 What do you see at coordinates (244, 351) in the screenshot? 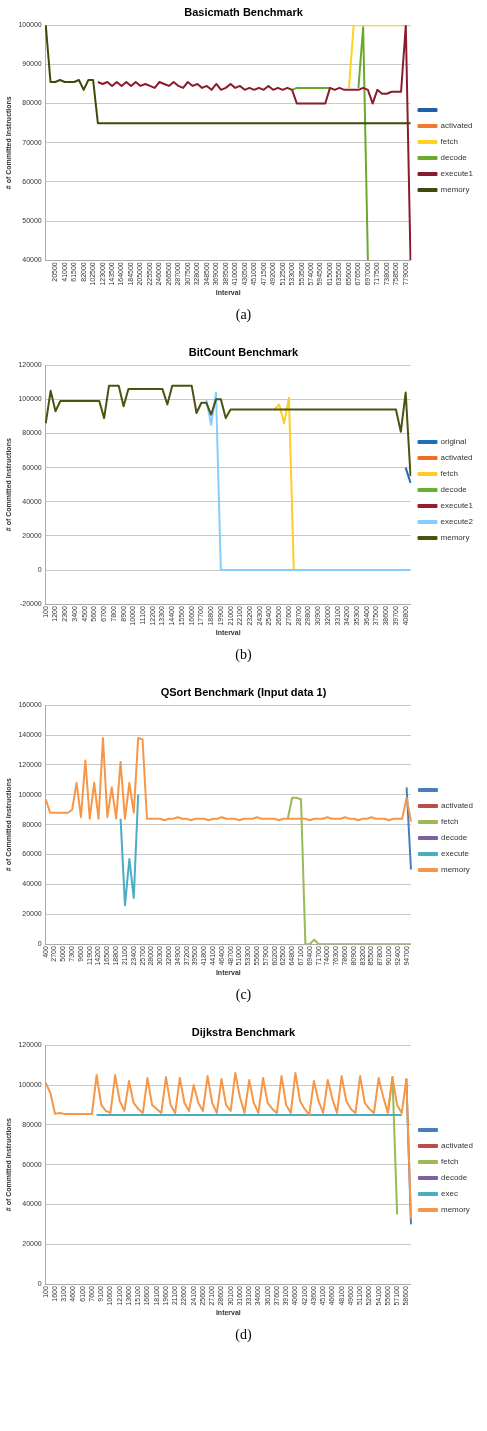
I see `chart-title: BitCount Benchmark` at bounding box center [244, 351].